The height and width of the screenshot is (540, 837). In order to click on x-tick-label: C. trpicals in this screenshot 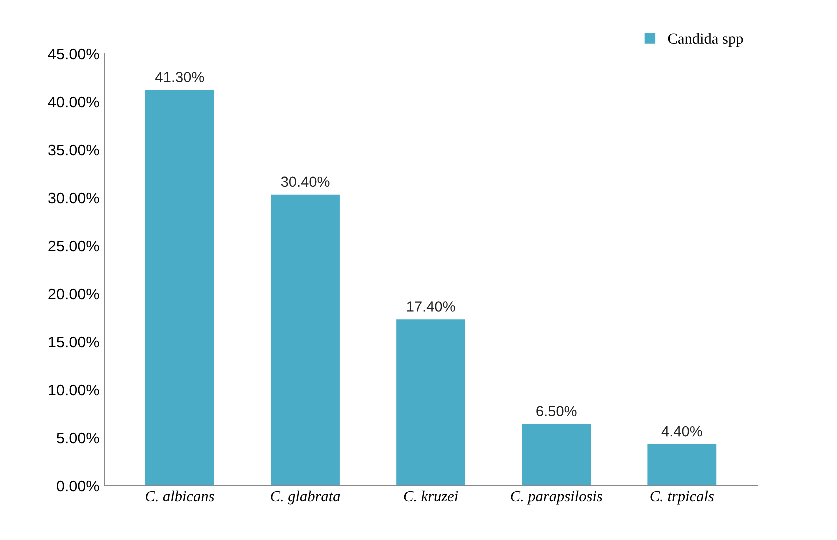, I will do `click(682, 497)`.